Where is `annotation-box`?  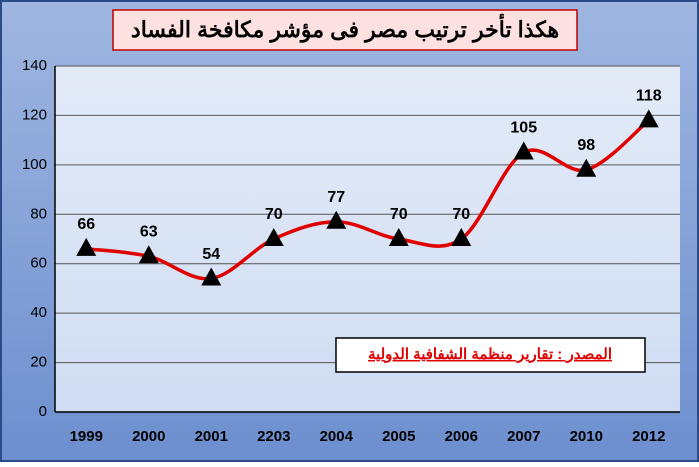 annotation-box is located at coordinates (490, 355).